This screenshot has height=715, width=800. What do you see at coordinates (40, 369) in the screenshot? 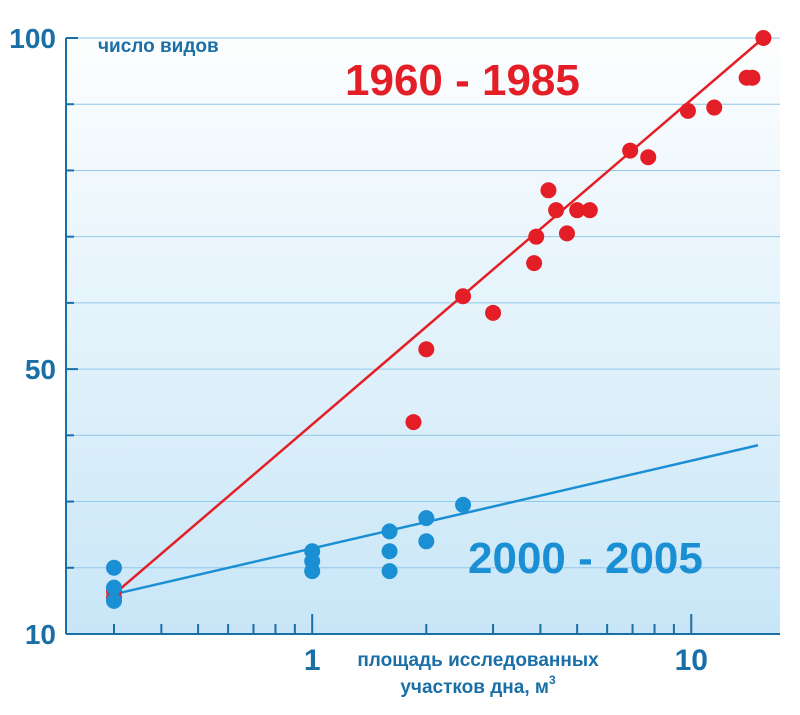
I see `y-tick-label: 50` at bounding box center [40, 369].